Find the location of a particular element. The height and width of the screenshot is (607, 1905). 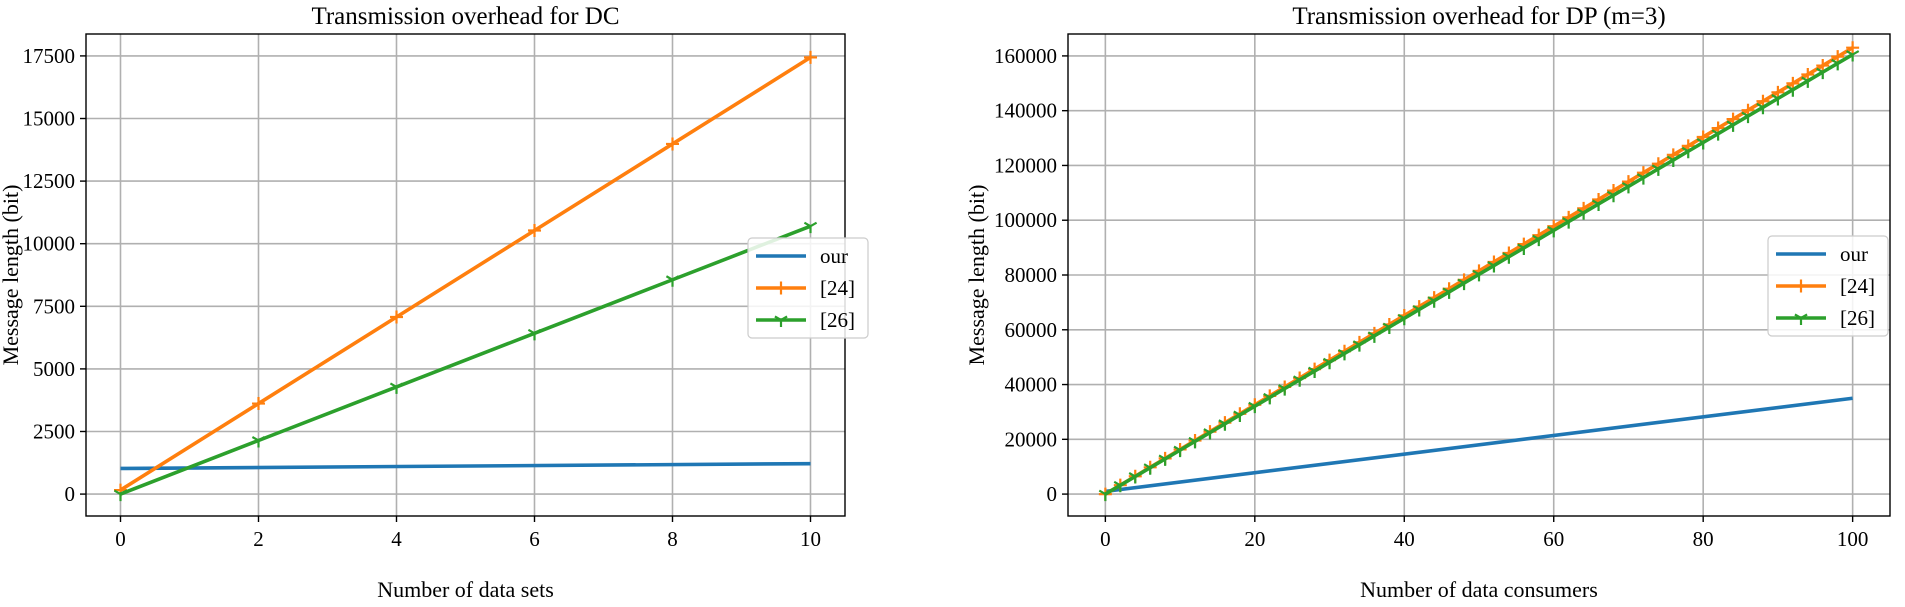

y-tick-label: 80000 is located at coordinates (1031, 275).